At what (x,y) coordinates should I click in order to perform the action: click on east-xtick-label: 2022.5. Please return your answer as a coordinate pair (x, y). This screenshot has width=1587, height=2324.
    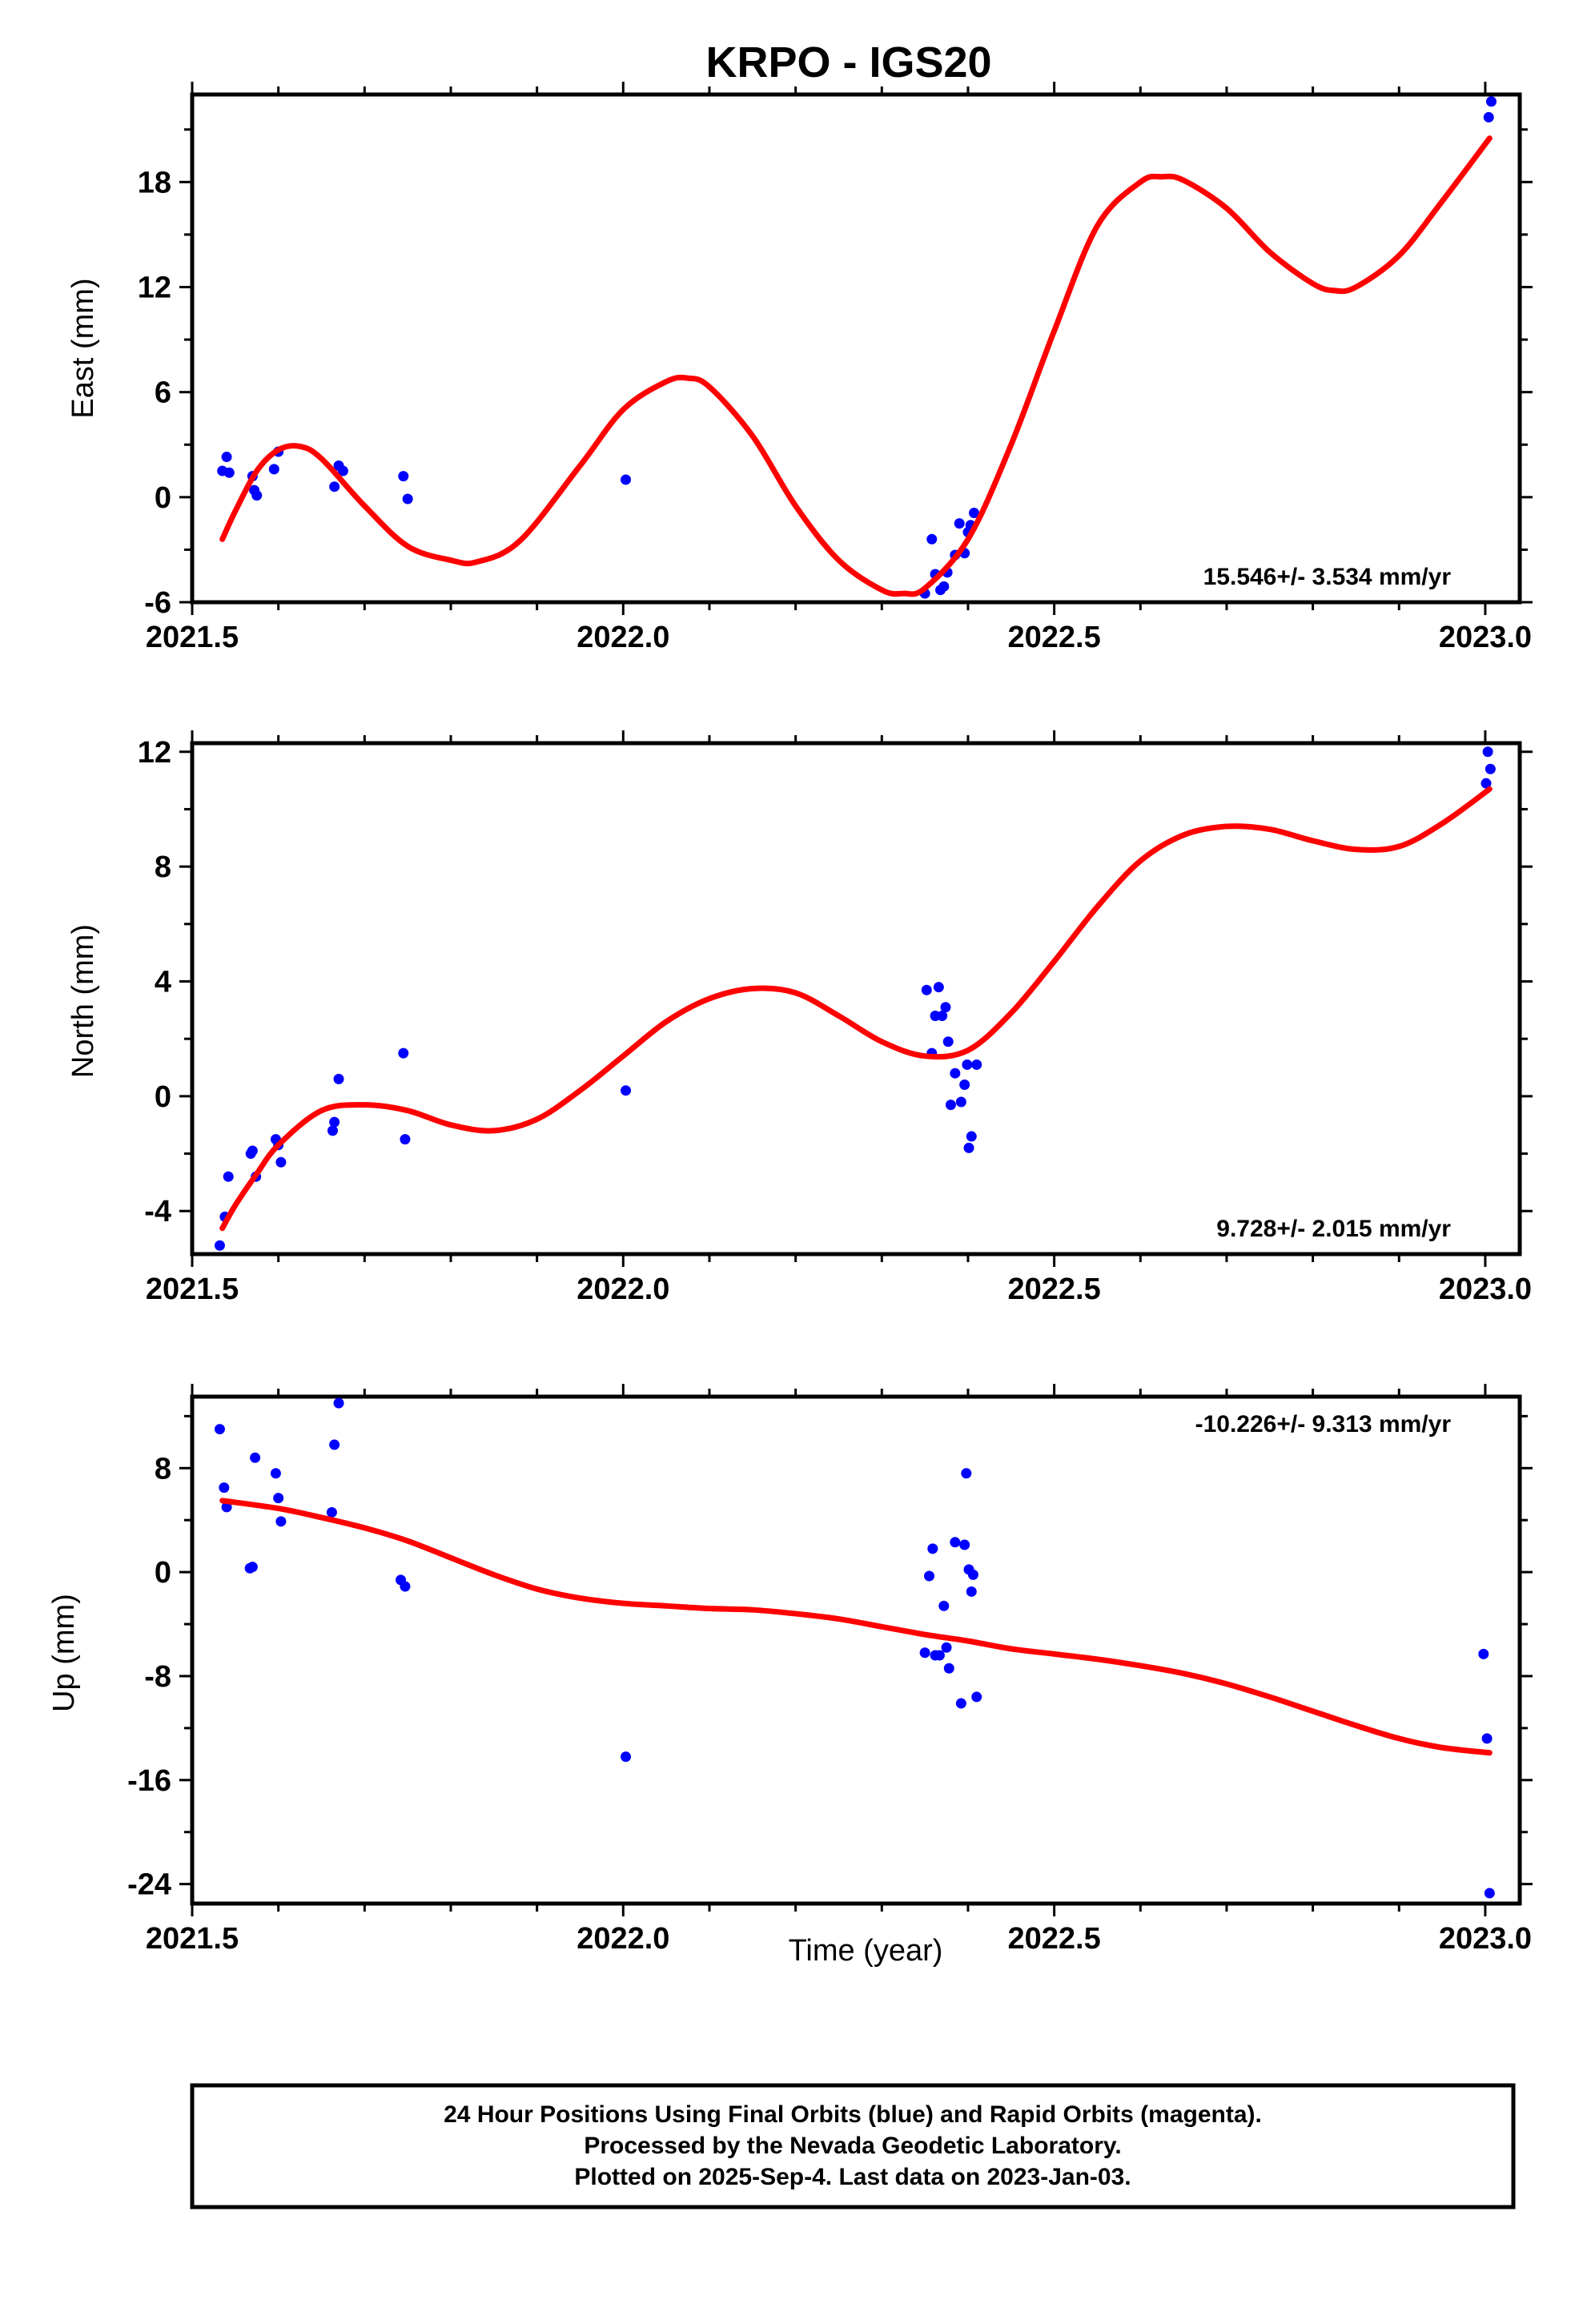
    Looking at the image, I should click on (1054, 637).